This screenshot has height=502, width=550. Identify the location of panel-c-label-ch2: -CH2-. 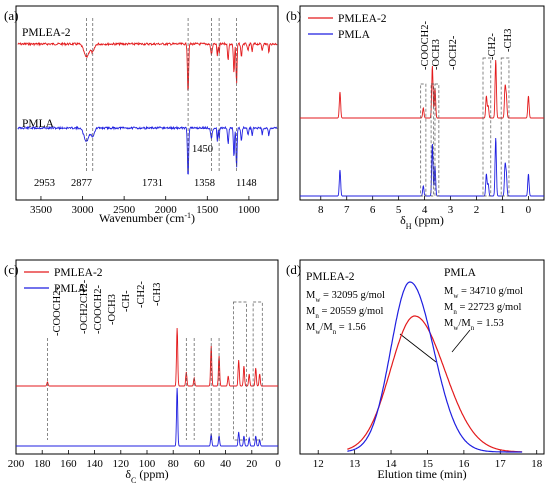
(141, 294).